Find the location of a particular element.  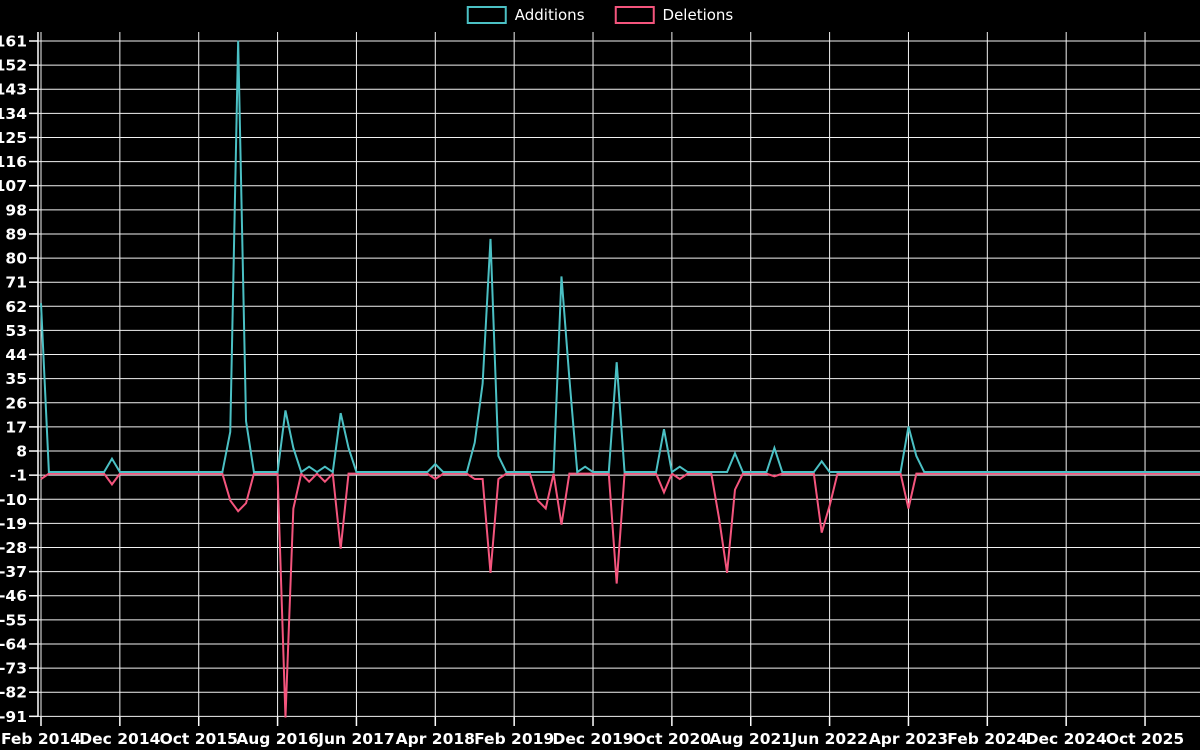

y-axis-tick-label: -82 is located at coordinates (13, 693).